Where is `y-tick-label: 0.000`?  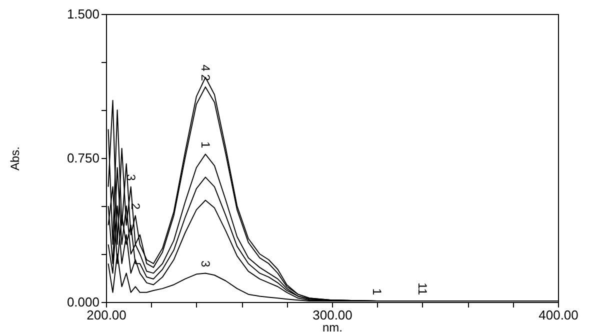 y-tick-label: 0.000 is located at coordinates (83, 302).